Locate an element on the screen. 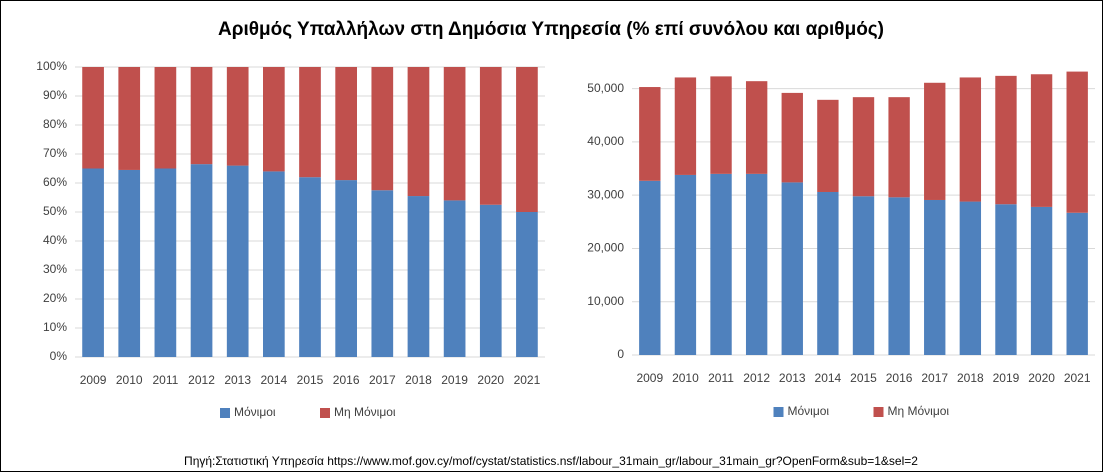  y-tick-label: 70% is located at coordinates (55, 153).